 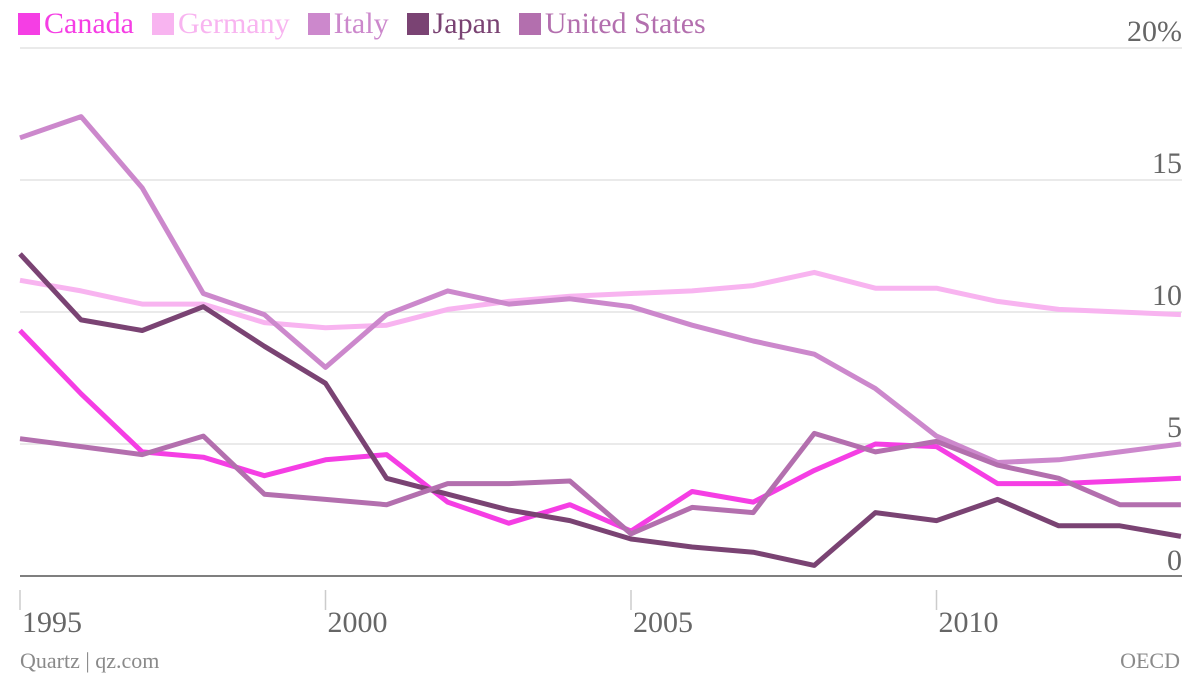 What do you see at coordinates (466, 23) in the screenshot?
I see `legend-label: Japan` at bounding box center [466, 23].